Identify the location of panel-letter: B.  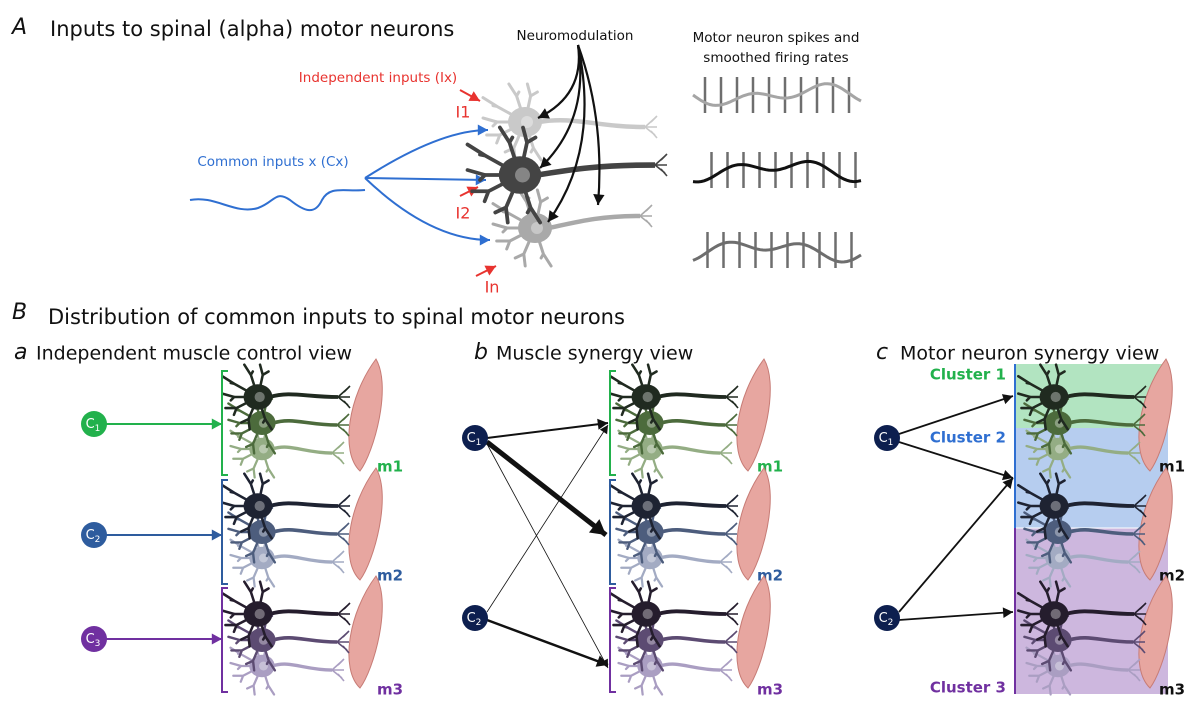
(19, 312).